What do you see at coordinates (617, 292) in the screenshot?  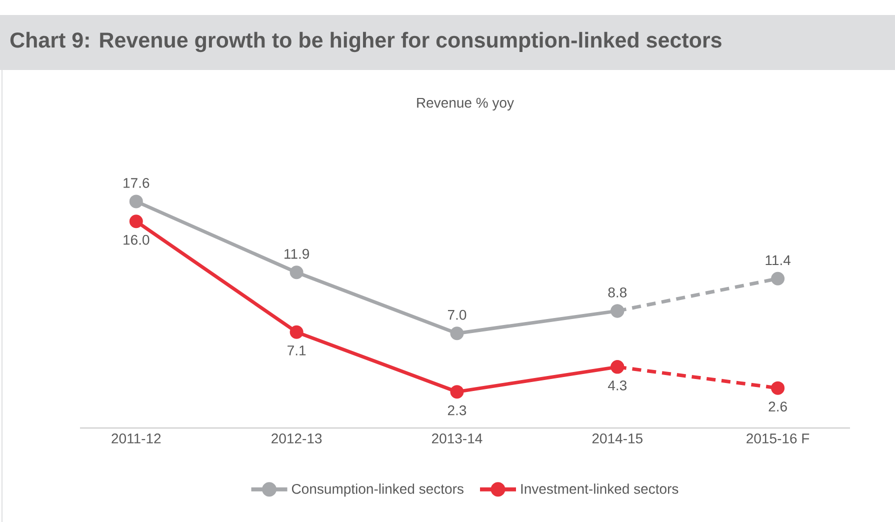 I see `data-label: 8.8` at bounding box center [617, 292].